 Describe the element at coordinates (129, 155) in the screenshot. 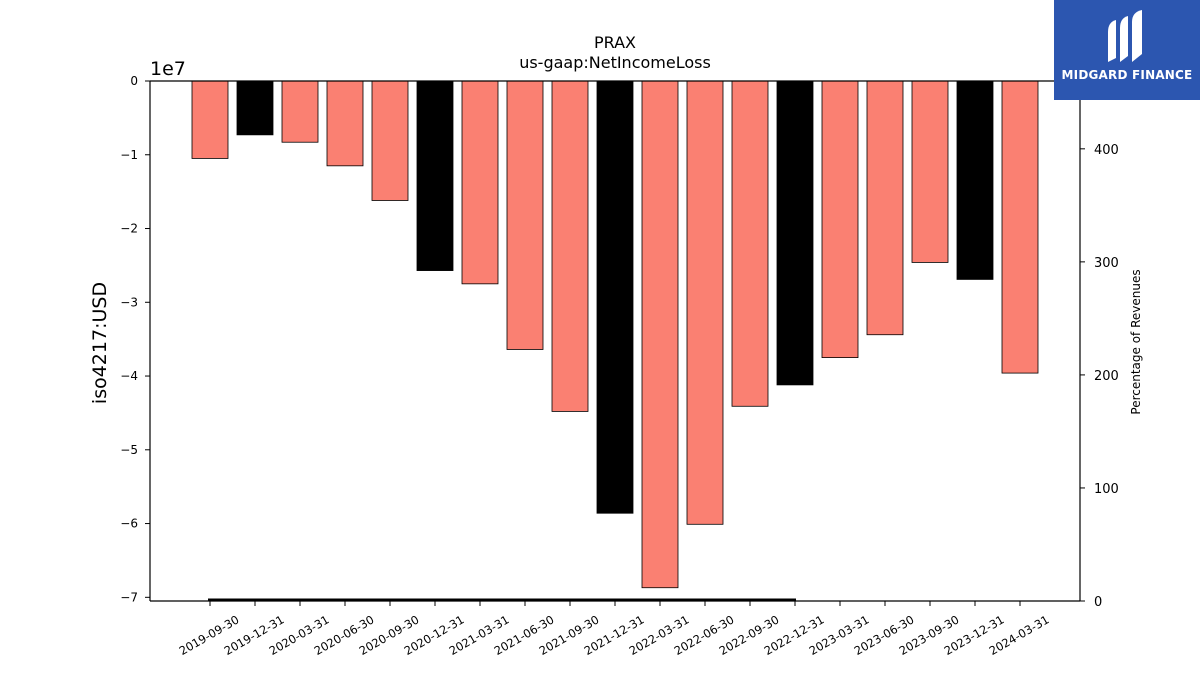

I see `y-tick-label: −1` at that location.